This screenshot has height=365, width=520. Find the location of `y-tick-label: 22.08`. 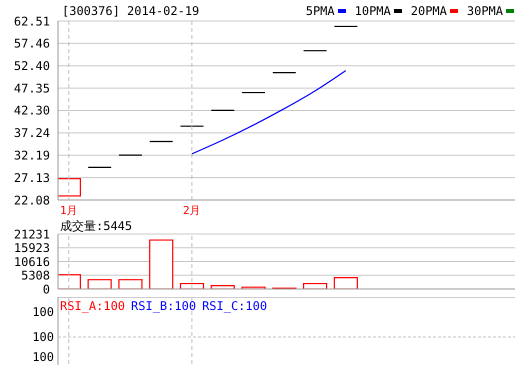

y-tick-label: 22.08 is located at coordinates (32, 200).